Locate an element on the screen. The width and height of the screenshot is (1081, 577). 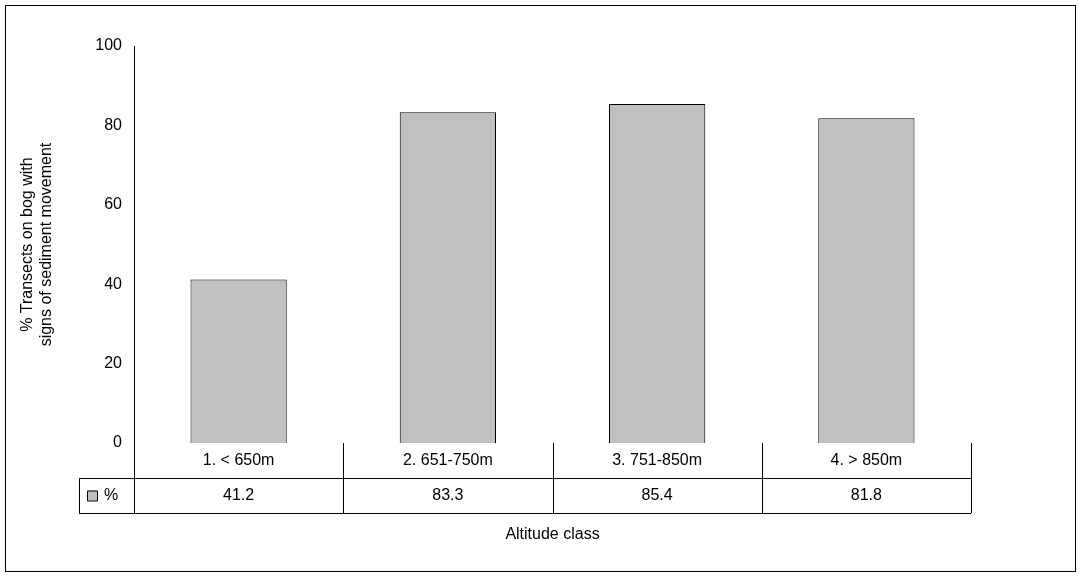
x-tick-label: 4. > 850m is located at coordinates (866, 459).